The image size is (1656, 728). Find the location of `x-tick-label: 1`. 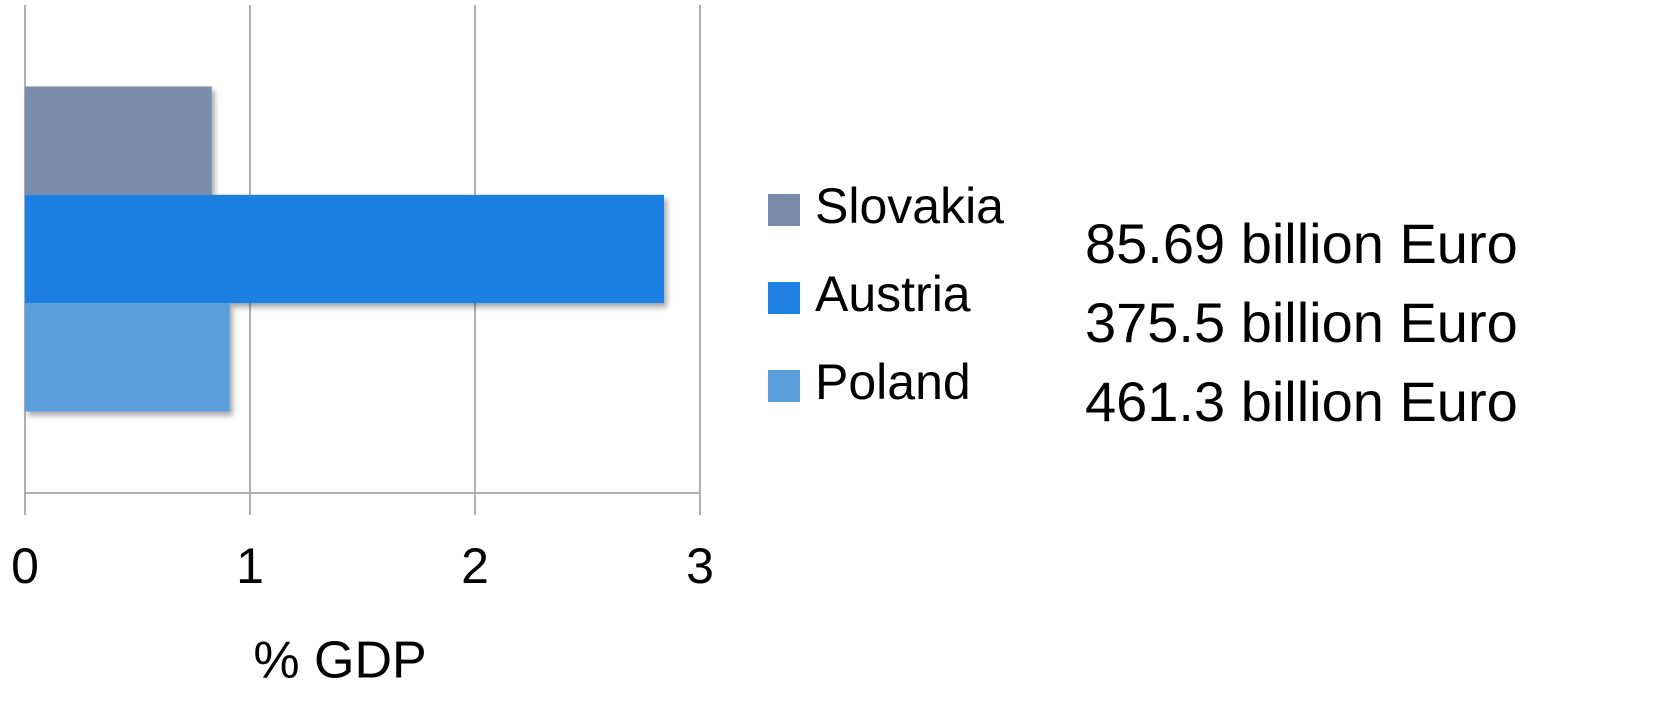

x-tick-label: 1 is located at coordinates (250, 566).